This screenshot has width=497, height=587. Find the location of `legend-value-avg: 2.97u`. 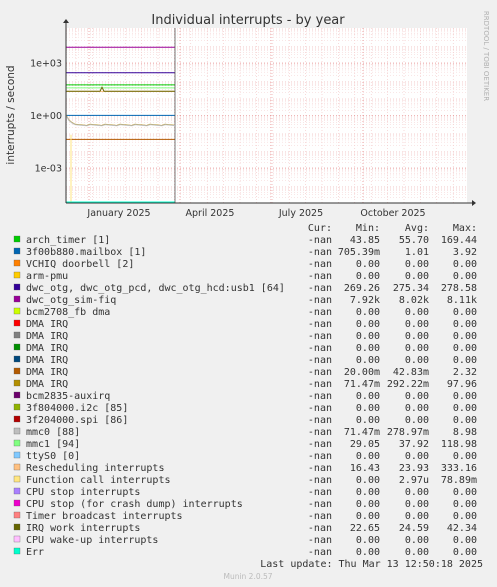

legend-value-avg: 2.97u is located at coordinates (414, 480).